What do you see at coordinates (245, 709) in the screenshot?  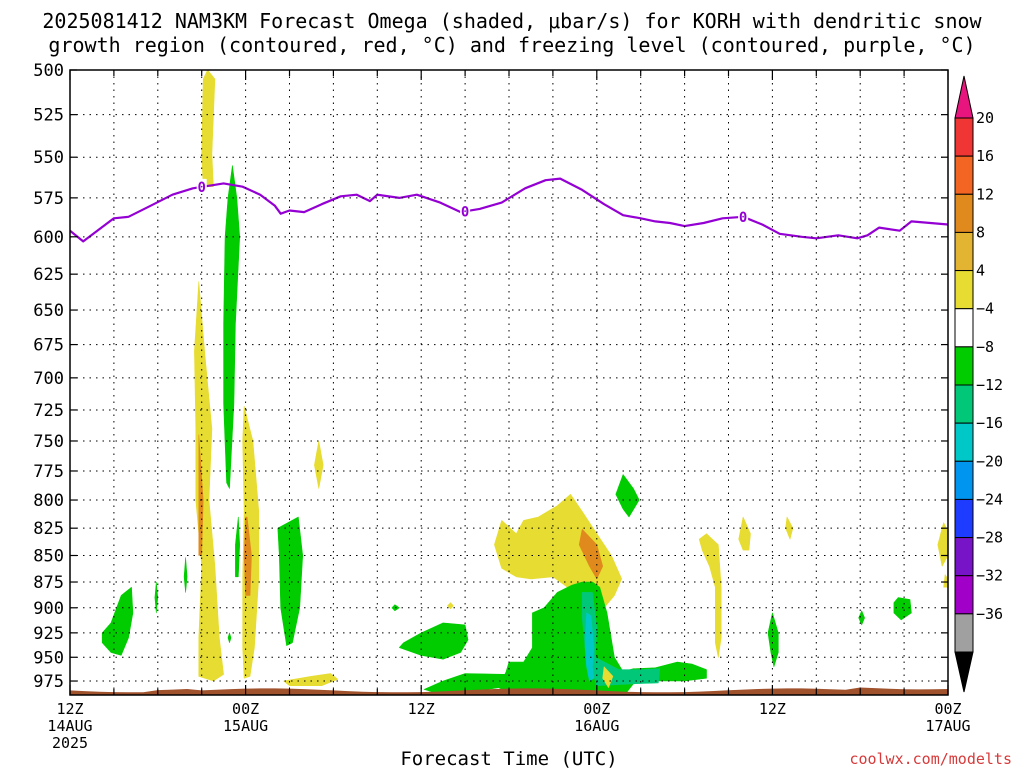 I see `x-tick-label-1-1: 00Z` at bounding box center [245, 709].